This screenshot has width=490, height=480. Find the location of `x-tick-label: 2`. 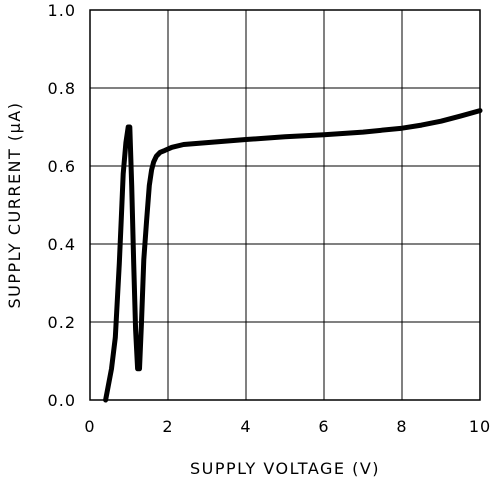

x-tick-label: 2 is located at coordinates (167, 426).